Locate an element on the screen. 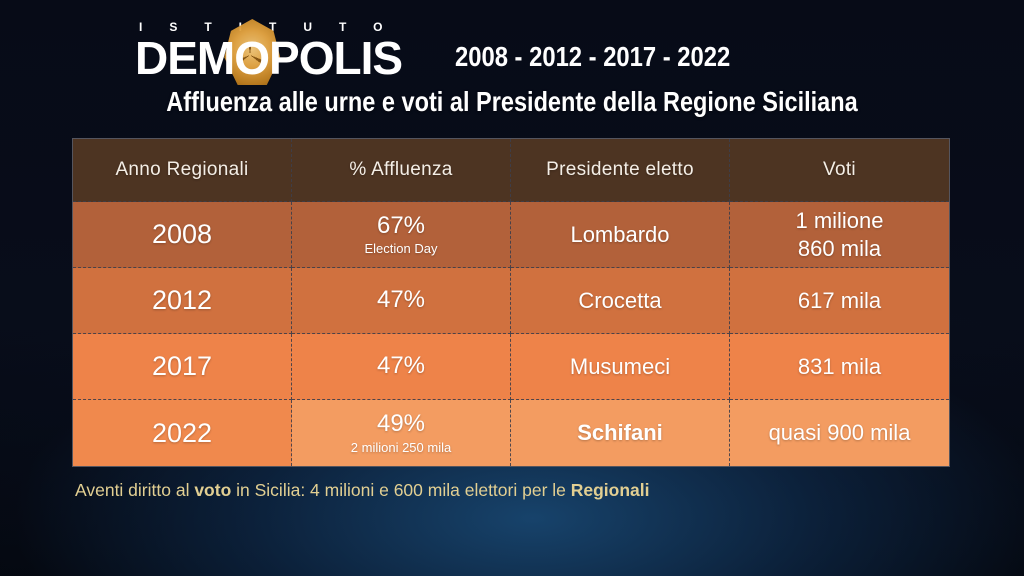 The height and width of the screenshot is (576, 1024). affluenza-cell-2022: 49% 2 milioni 250 mila is located at coordinates (401, 433).